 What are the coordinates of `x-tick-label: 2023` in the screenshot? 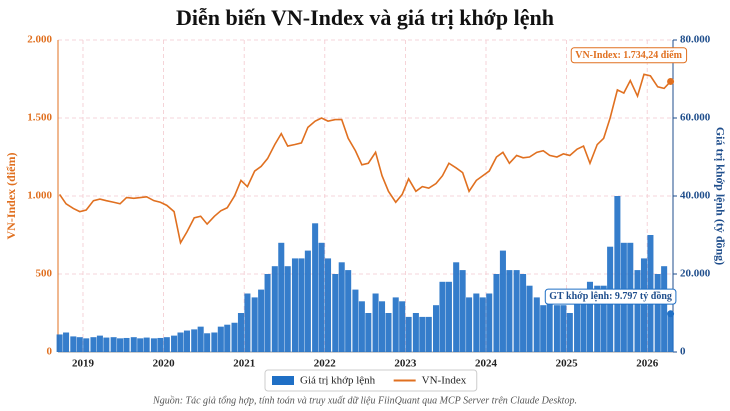 It's located at (405, 364).